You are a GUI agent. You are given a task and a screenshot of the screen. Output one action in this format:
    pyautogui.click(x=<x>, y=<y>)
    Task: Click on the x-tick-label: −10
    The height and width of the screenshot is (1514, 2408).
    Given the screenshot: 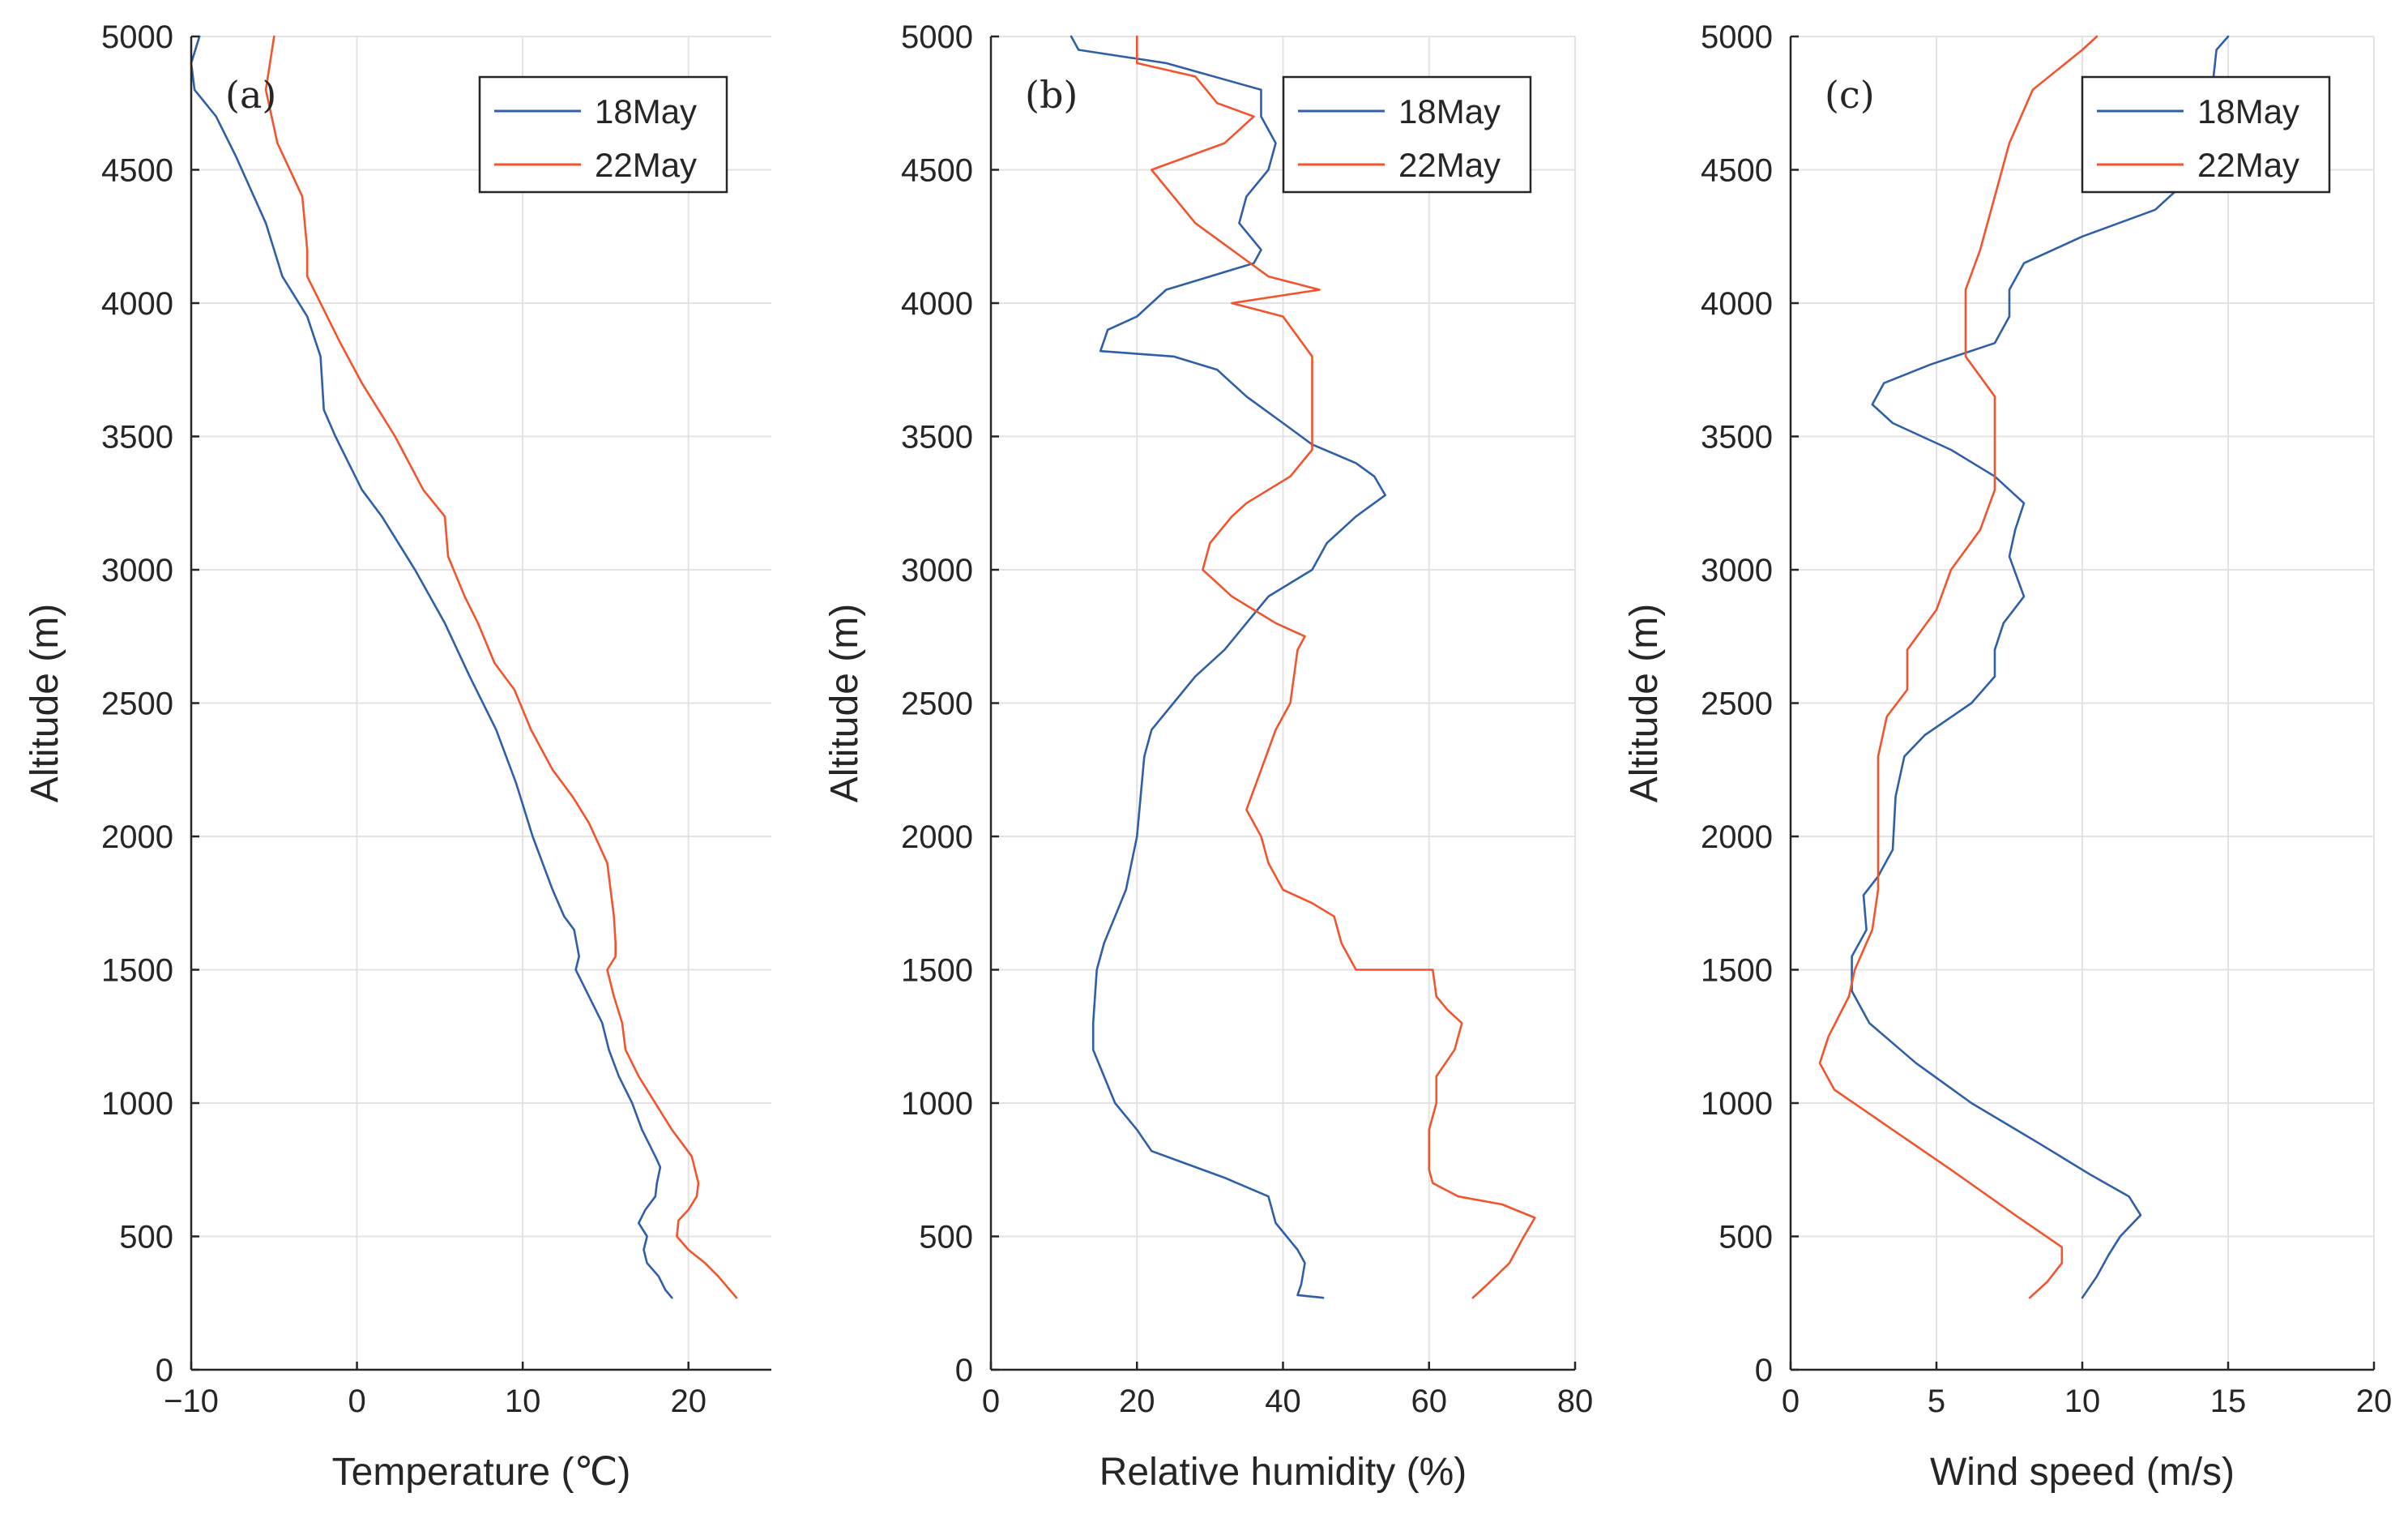 What is the action you would take?
    pyautogui.click(x=191, y=1402)
    